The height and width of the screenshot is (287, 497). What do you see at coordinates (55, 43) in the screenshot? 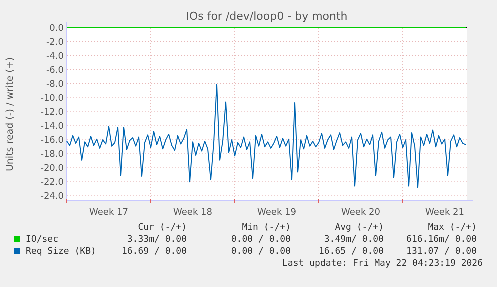
I see `y-tick-label: -2.0` at bounding box center [55, 43].